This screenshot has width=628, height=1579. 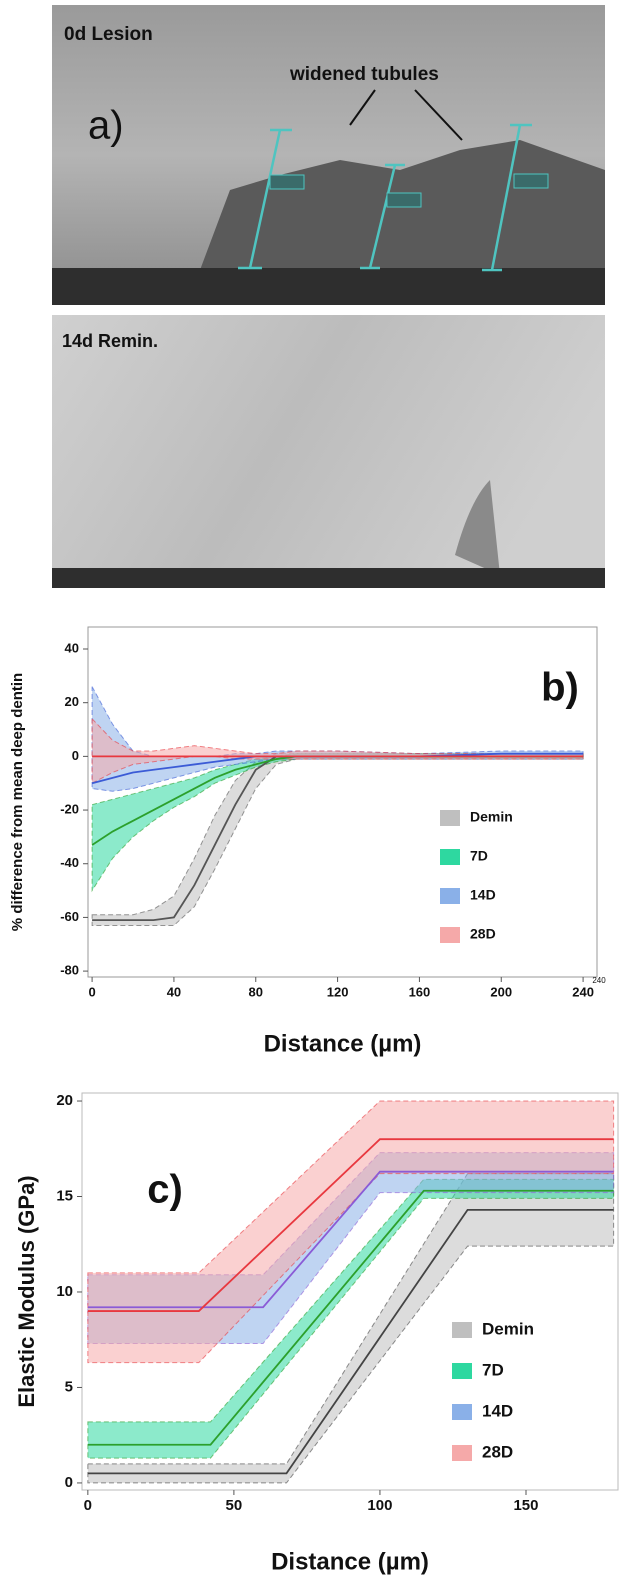 I want to click on y-tick-label: -80, so click(x=69, y=970).